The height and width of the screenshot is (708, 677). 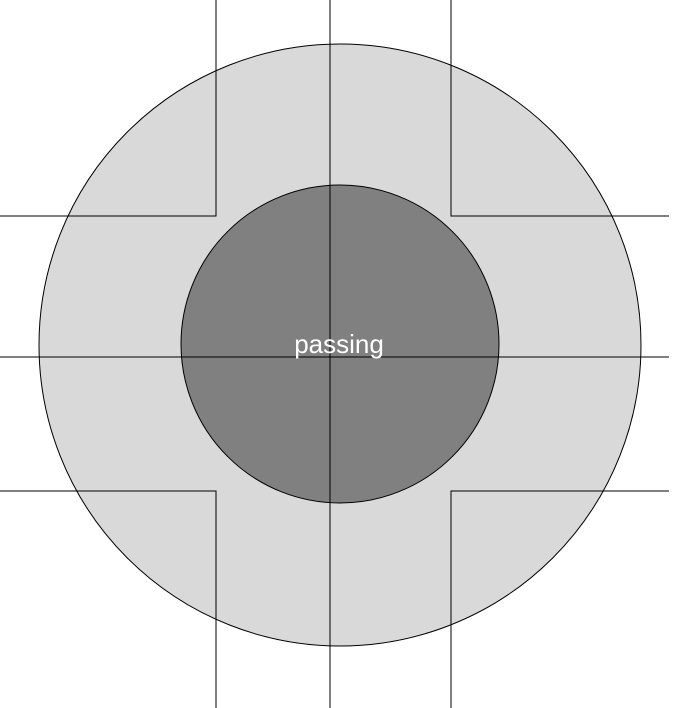 I want to click on bottom-right-corner-line, so click(x=559, y=599).